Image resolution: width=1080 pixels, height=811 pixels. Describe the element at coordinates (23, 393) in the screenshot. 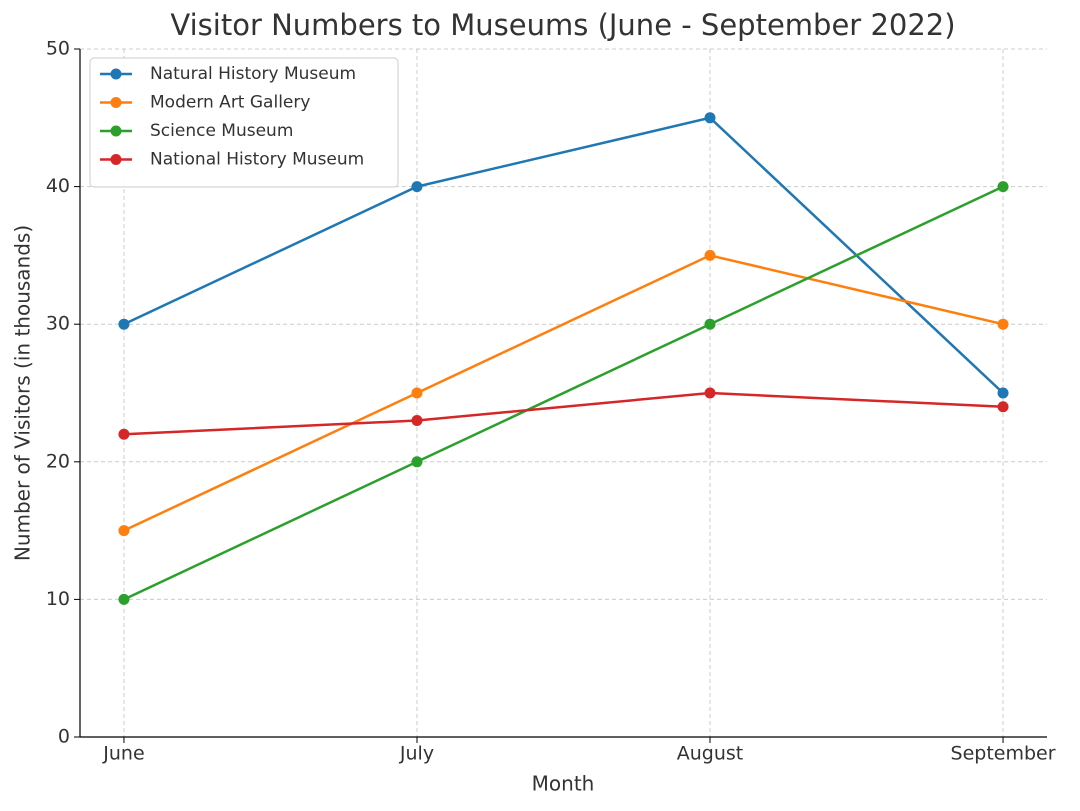

I see `y-axis-label: Number of Visitors (in thousands)` at that location.